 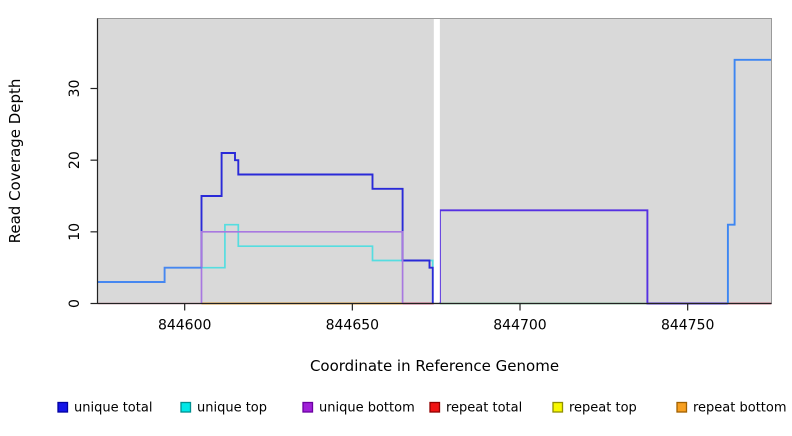 What do you see at coordinates (740, 408) in the screenshot?
I see `legend-label: repeat bottom` at bounding box center [740, 408].